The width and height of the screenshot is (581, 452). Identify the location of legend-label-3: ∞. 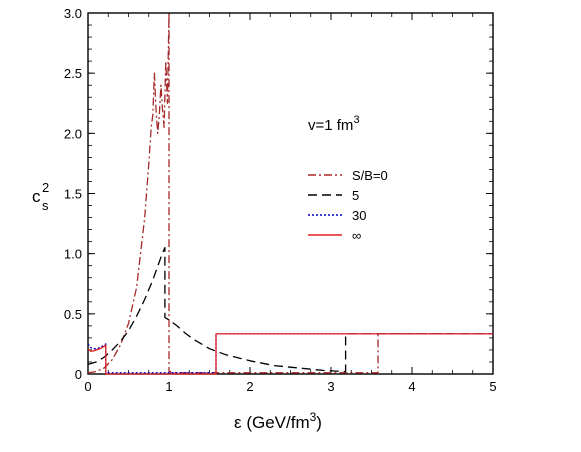
(356, 235).